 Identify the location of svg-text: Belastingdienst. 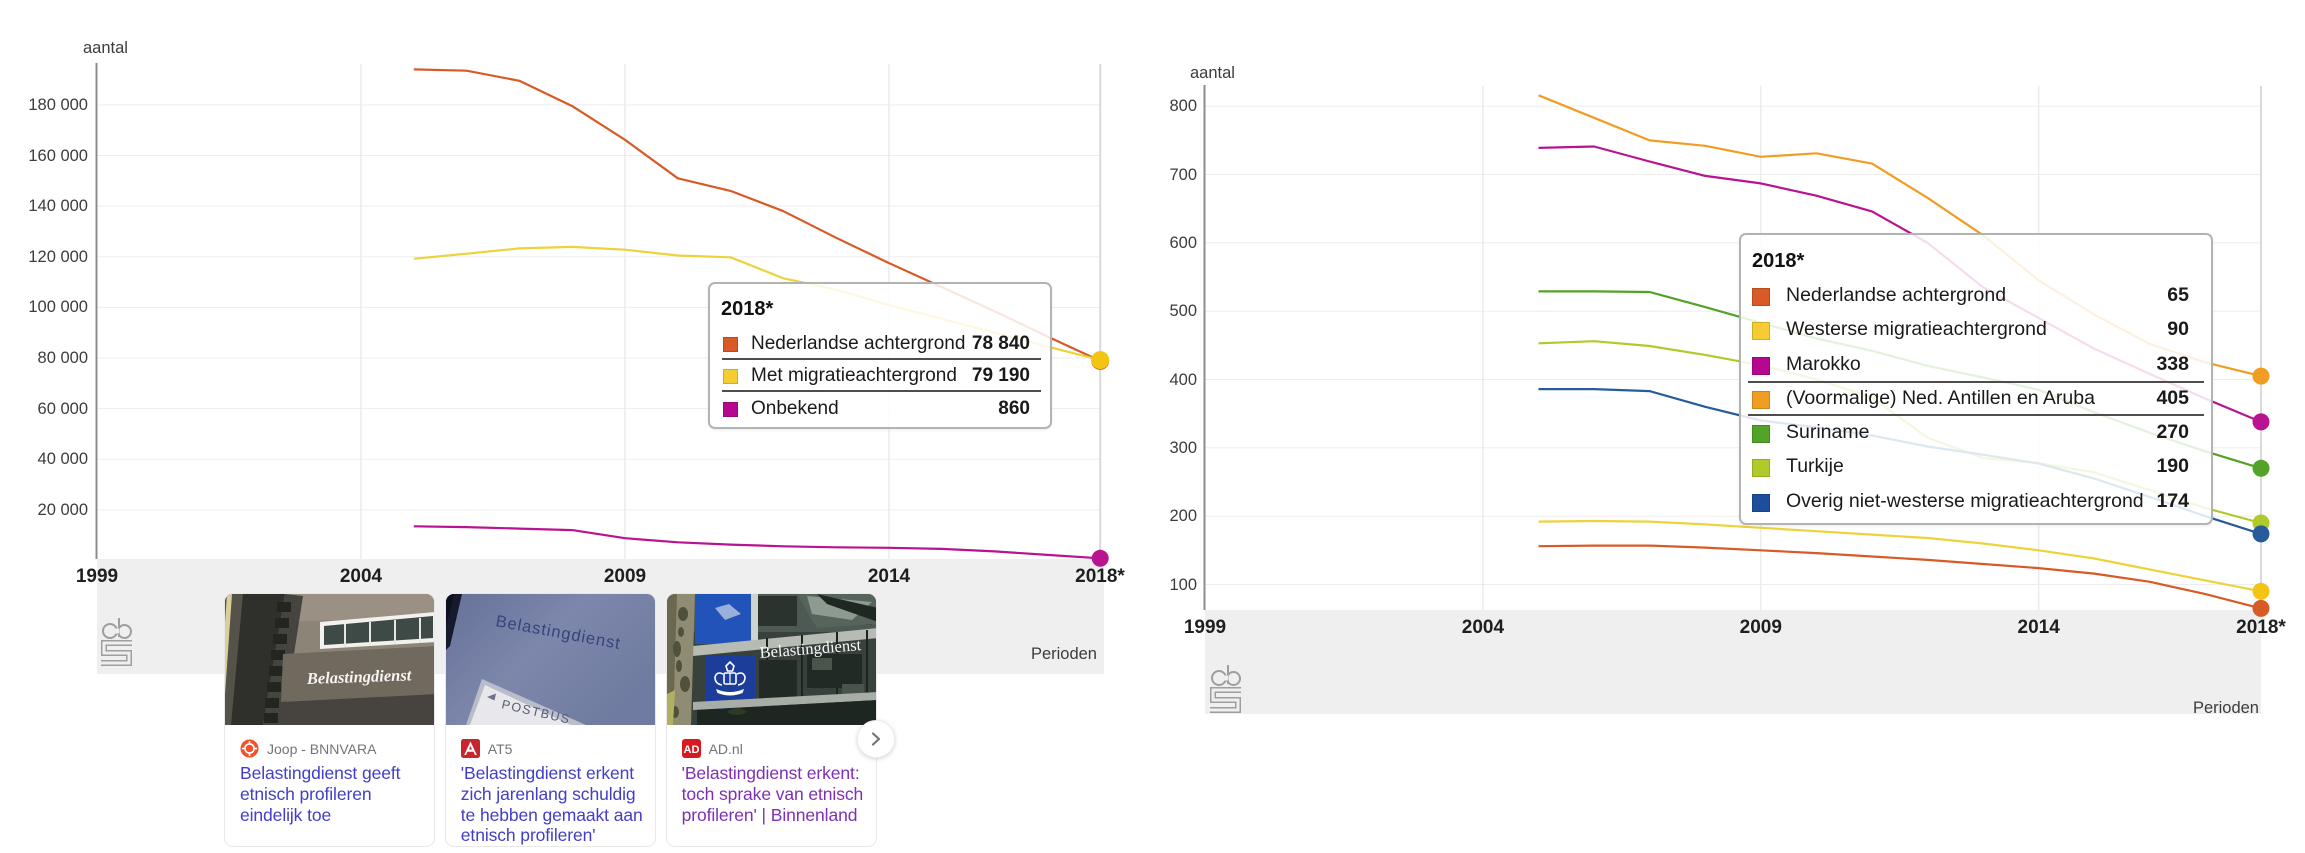
(358, 676).